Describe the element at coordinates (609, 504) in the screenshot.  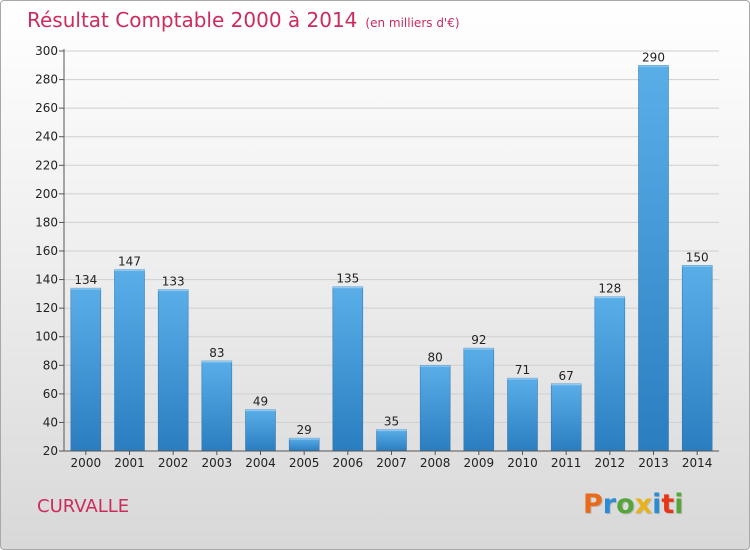
I see `logo-letter: r` at that location.